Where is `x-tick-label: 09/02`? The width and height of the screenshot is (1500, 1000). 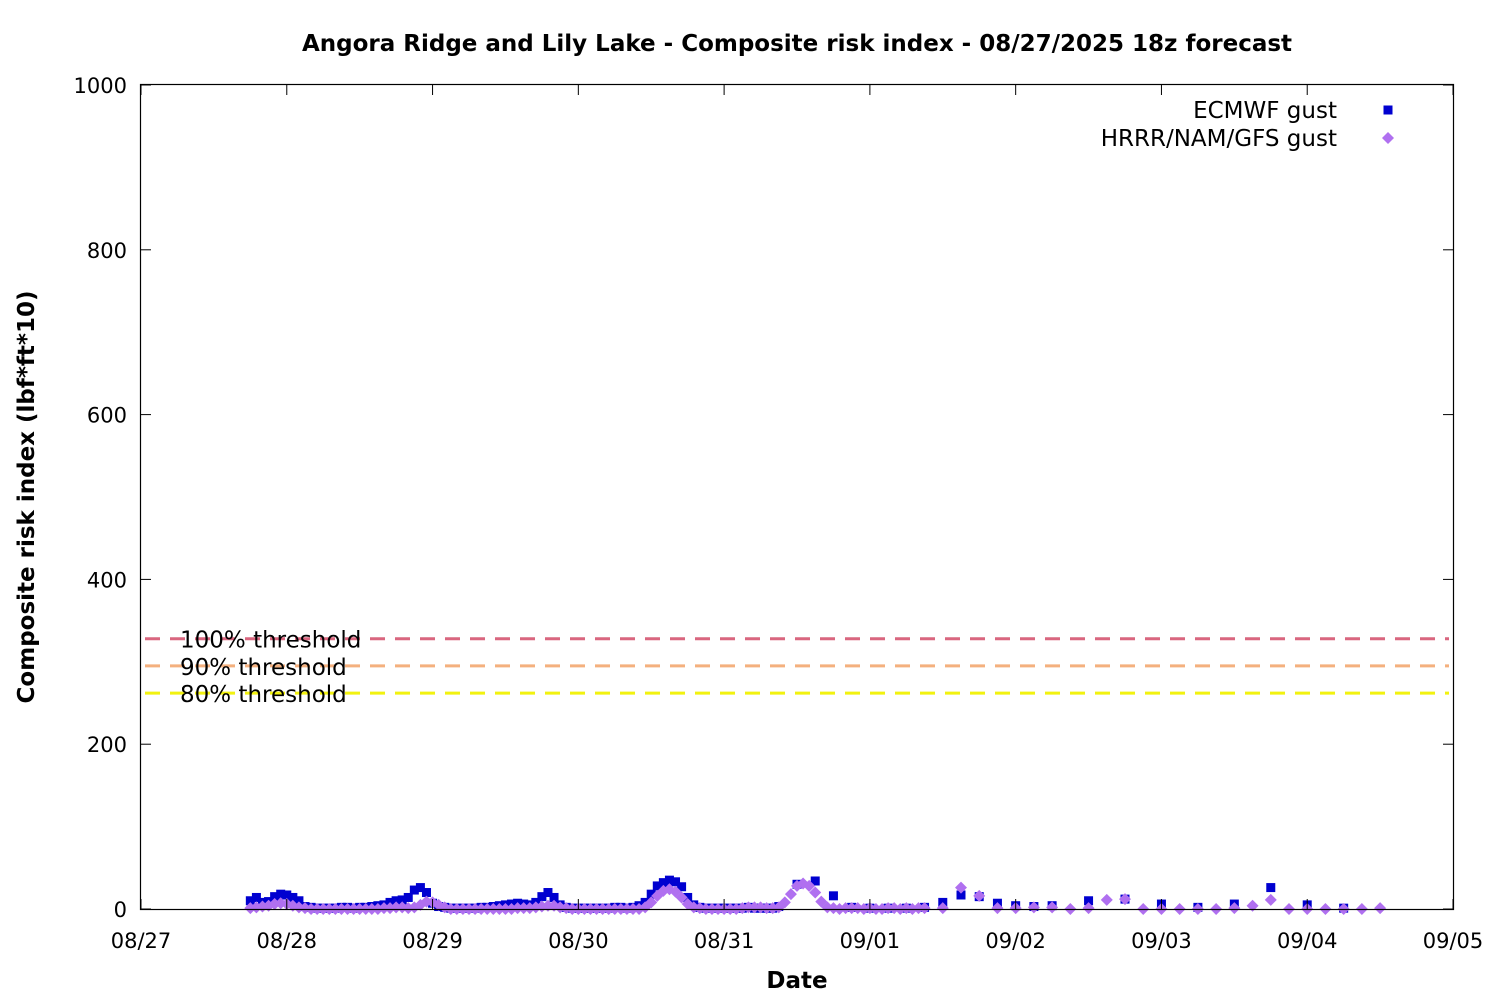 x-tick-label: 09/02 is located at coordinates (1015, 941).